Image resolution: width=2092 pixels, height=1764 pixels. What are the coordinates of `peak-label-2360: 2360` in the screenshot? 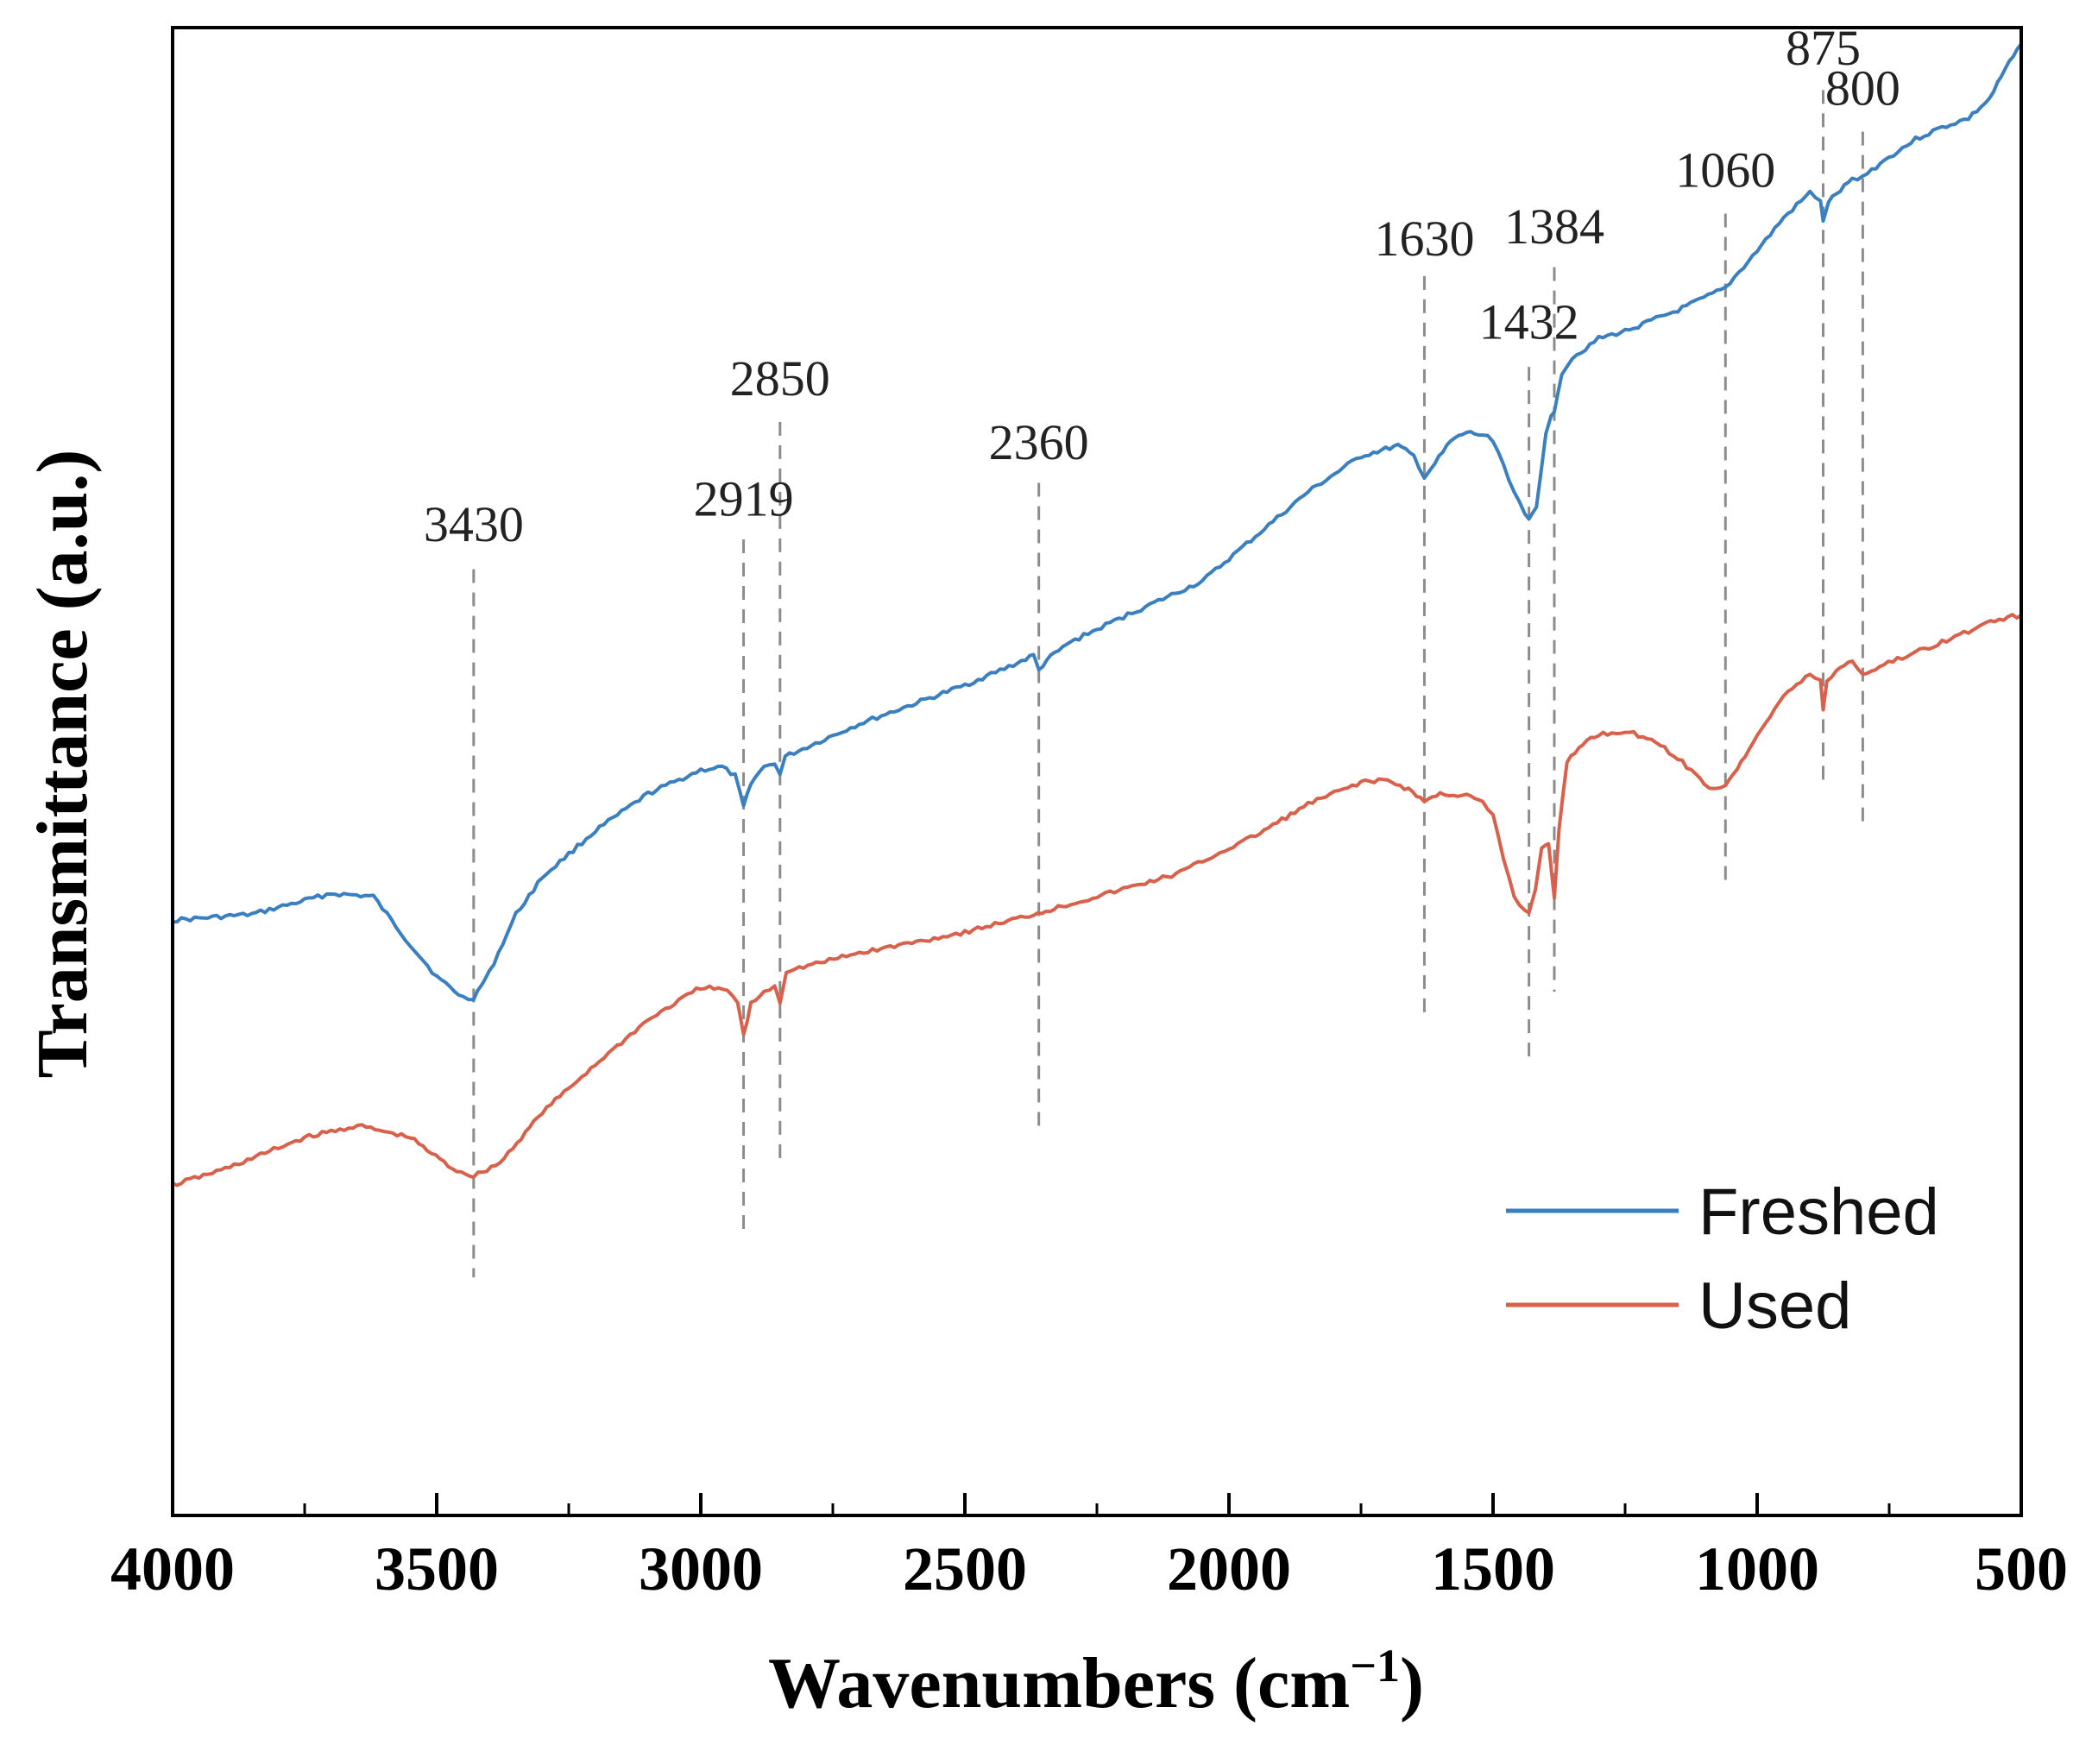 It's located at (1039, 442).